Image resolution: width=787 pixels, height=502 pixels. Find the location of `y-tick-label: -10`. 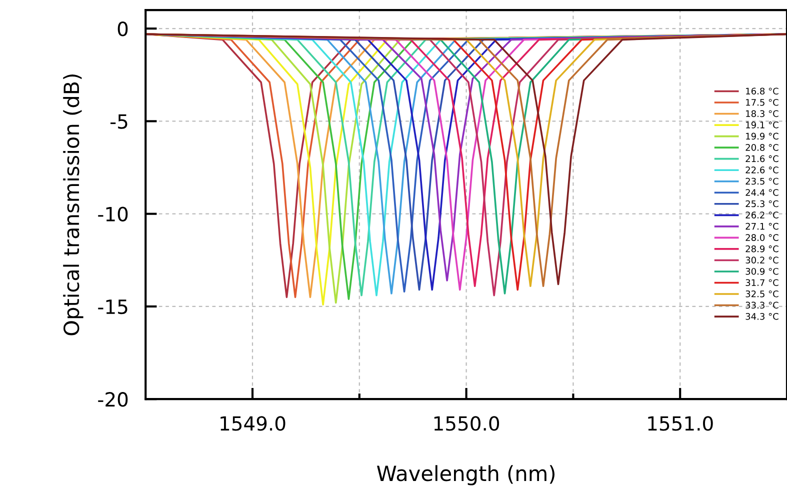

y-tick-label: -10 is located at coordinates (113, 214).